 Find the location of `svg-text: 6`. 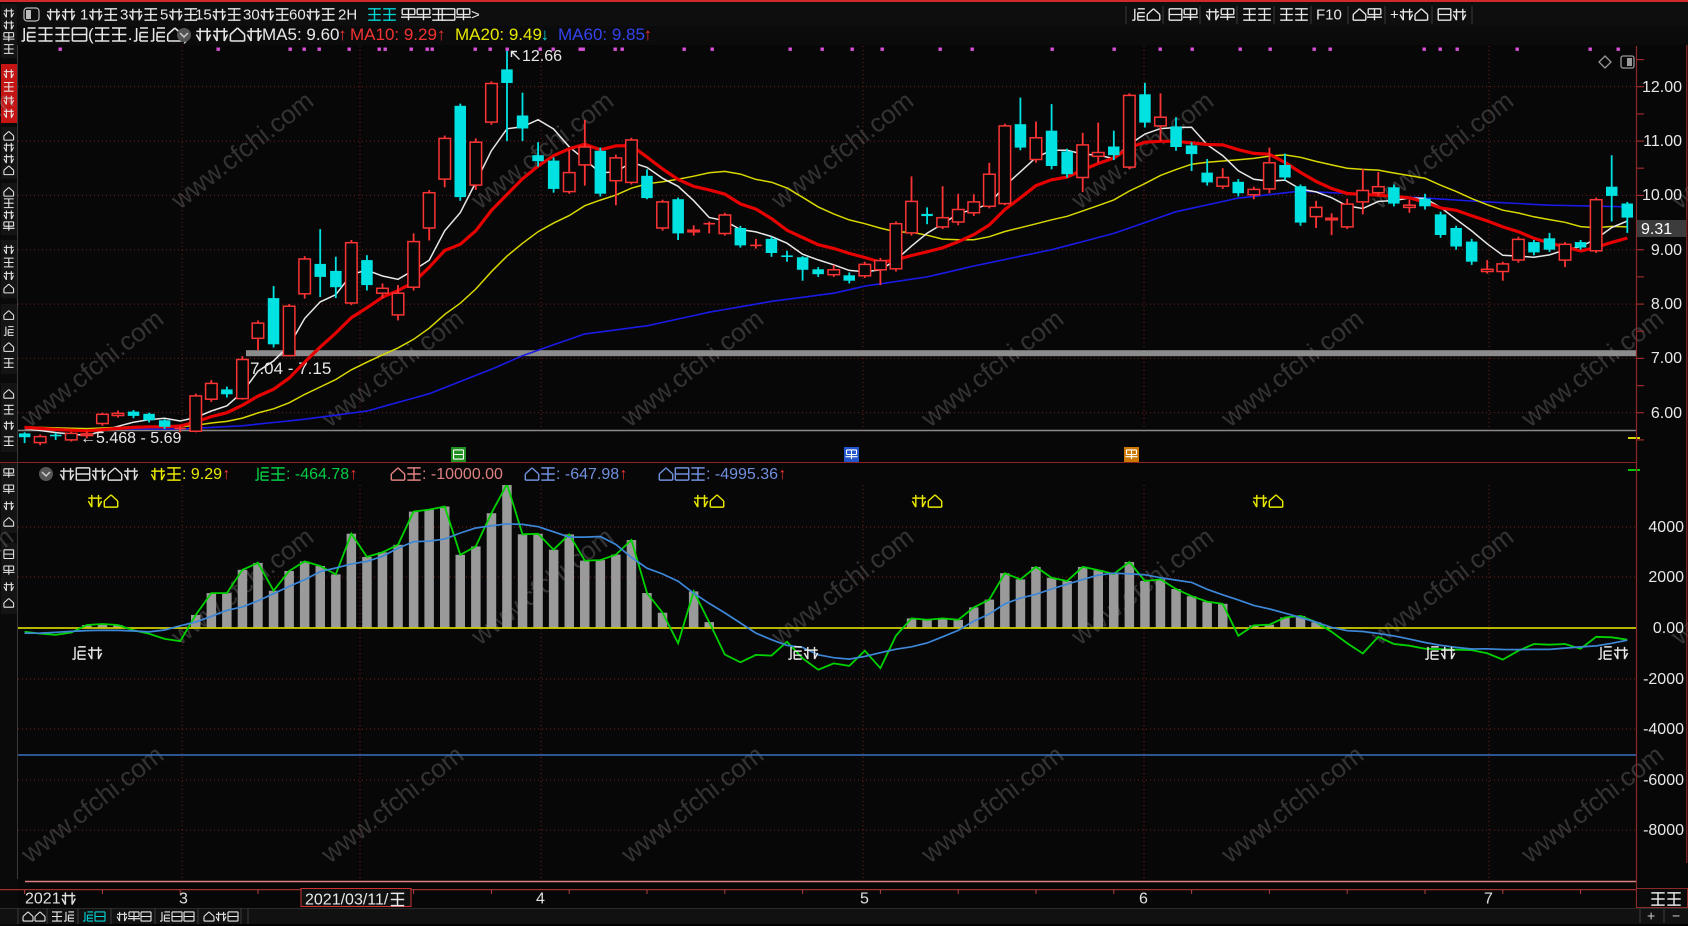

svg-text: 6 is located at coordinates (1143, 899).